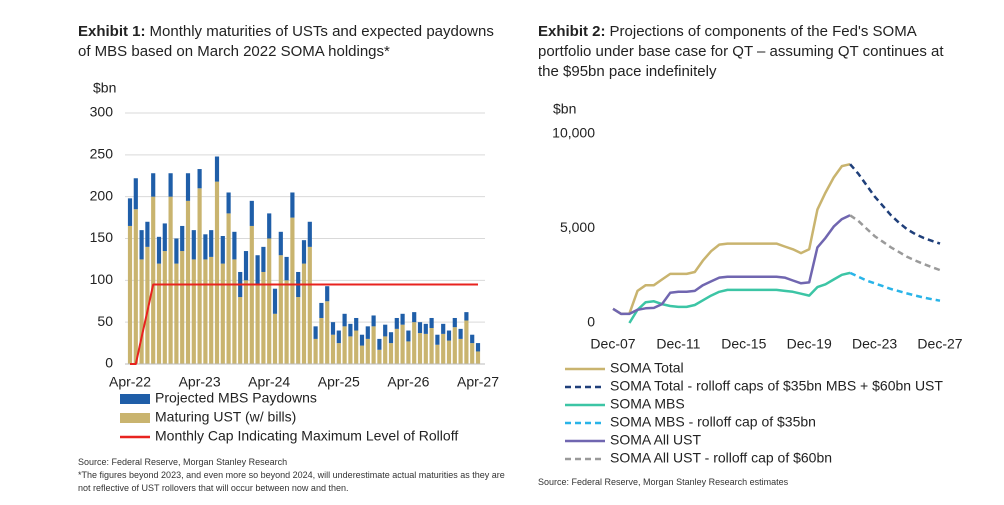 The height and width of the screenshot is (505, 1004). What do you see at coordinates (612, 344) in the screenshot?
I see `x-tick-label: Dec-07` at bounding box center [612, 344].